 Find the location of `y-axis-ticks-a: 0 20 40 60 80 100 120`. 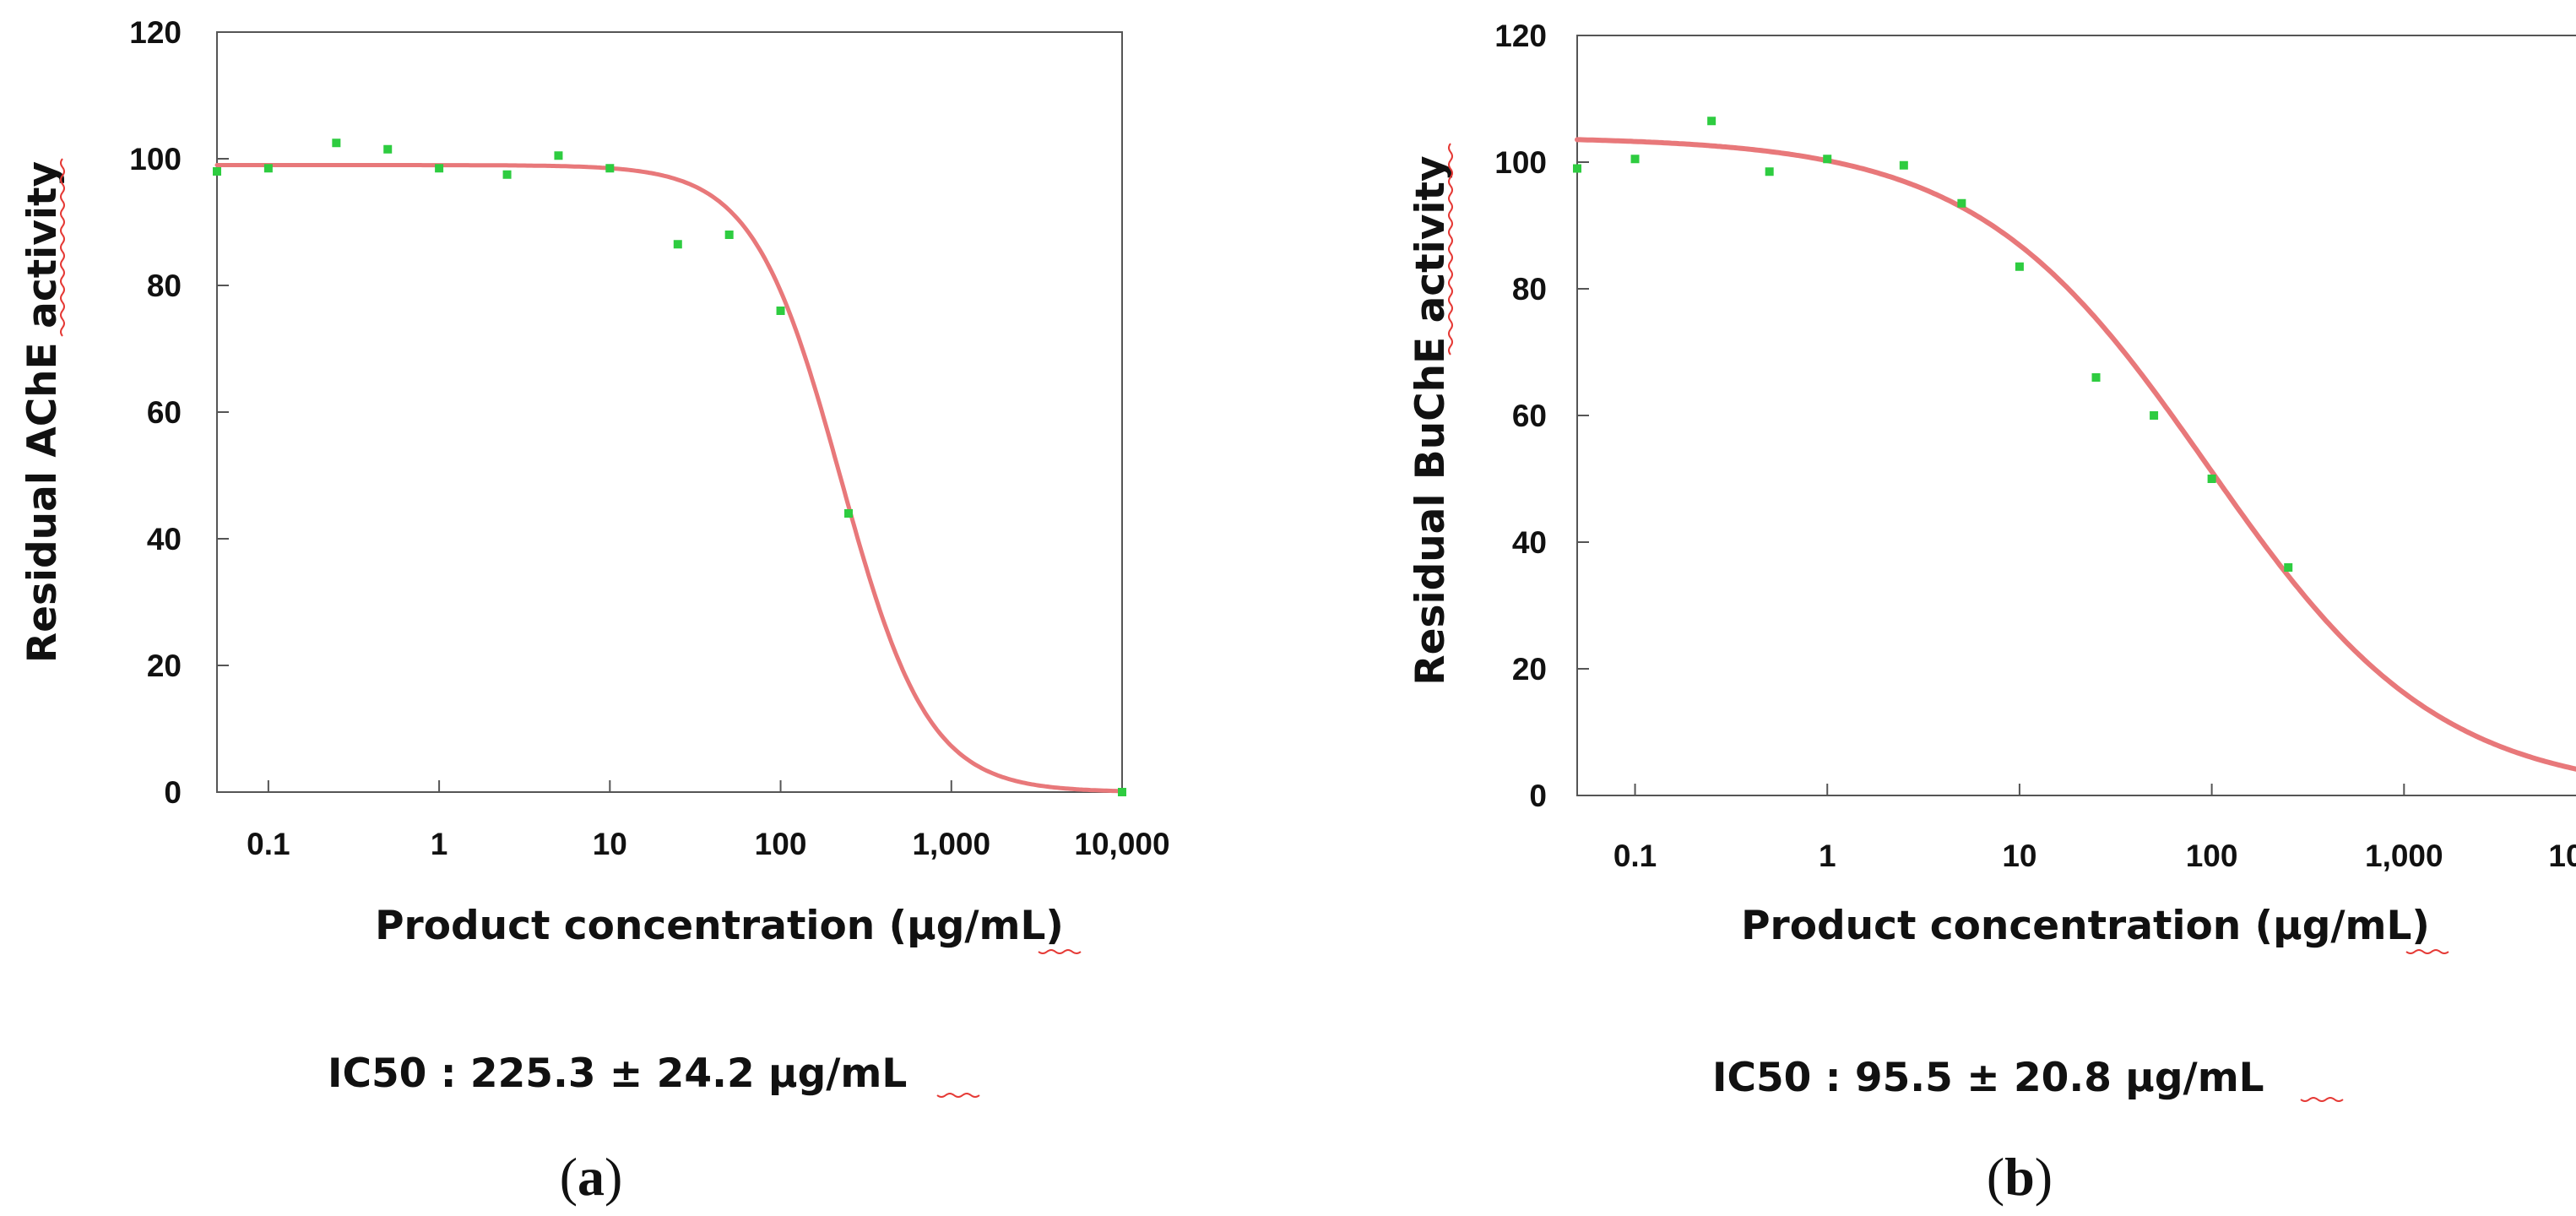

y-axis-ticks-a: 0 20 40 60 80 100 120 is located at coordinates (179, 412).